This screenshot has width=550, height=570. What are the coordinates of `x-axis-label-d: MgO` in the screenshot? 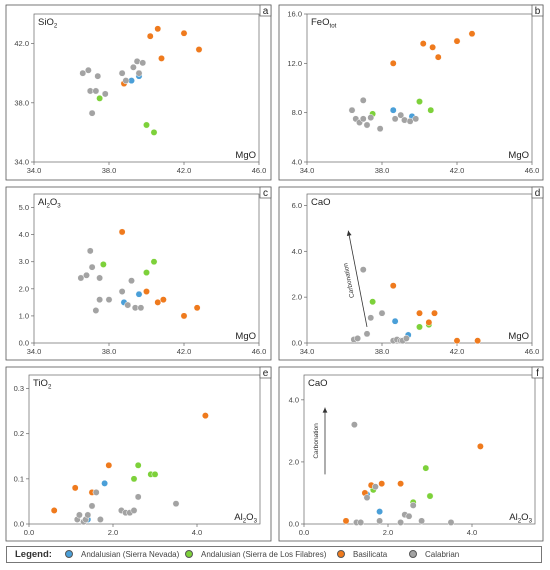 It's located at (518, 336).